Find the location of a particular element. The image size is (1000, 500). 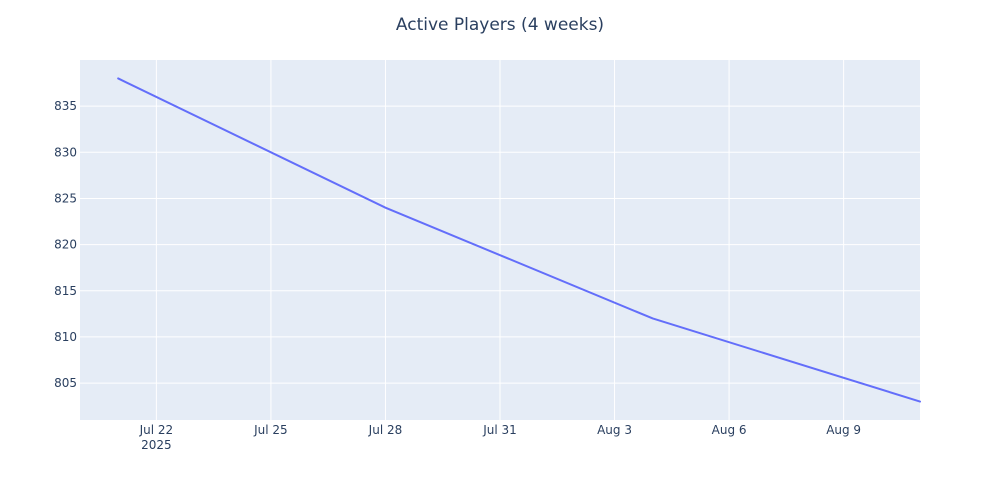

y-tick-label: 815 is located at coordinates (65, 291).